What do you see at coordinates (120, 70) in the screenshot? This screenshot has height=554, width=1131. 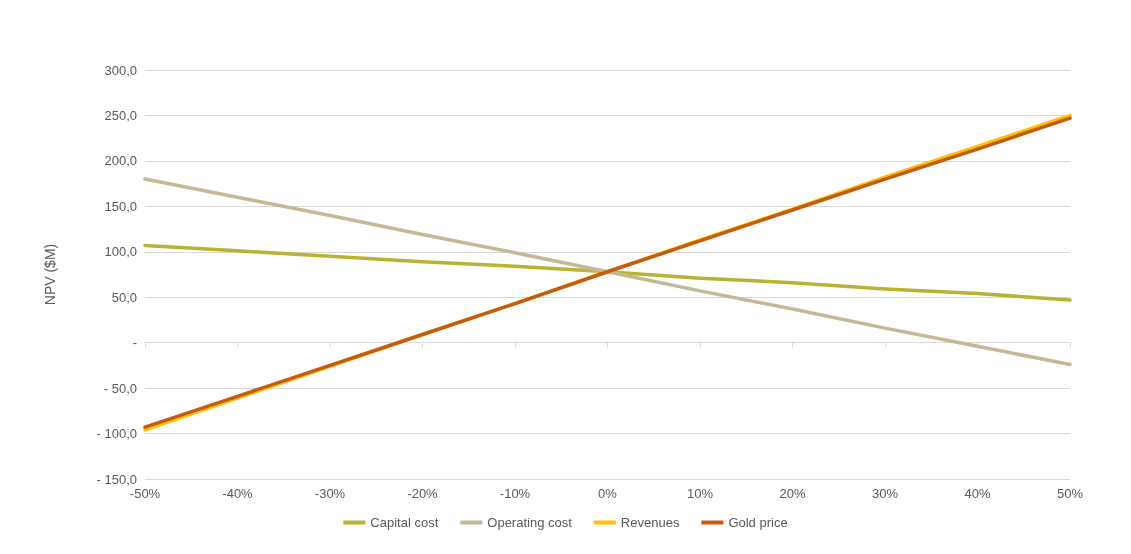 I see `y-tick-label: 300,0` at bounding box center [120, 70].